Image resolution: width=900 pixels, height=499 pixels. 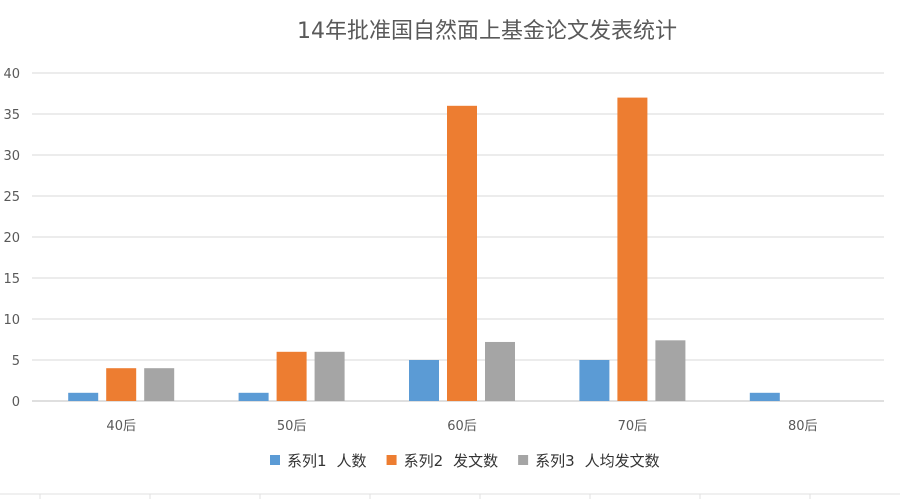 I want to click on legend-series-name: 系列1, so click(x=307, y=461).